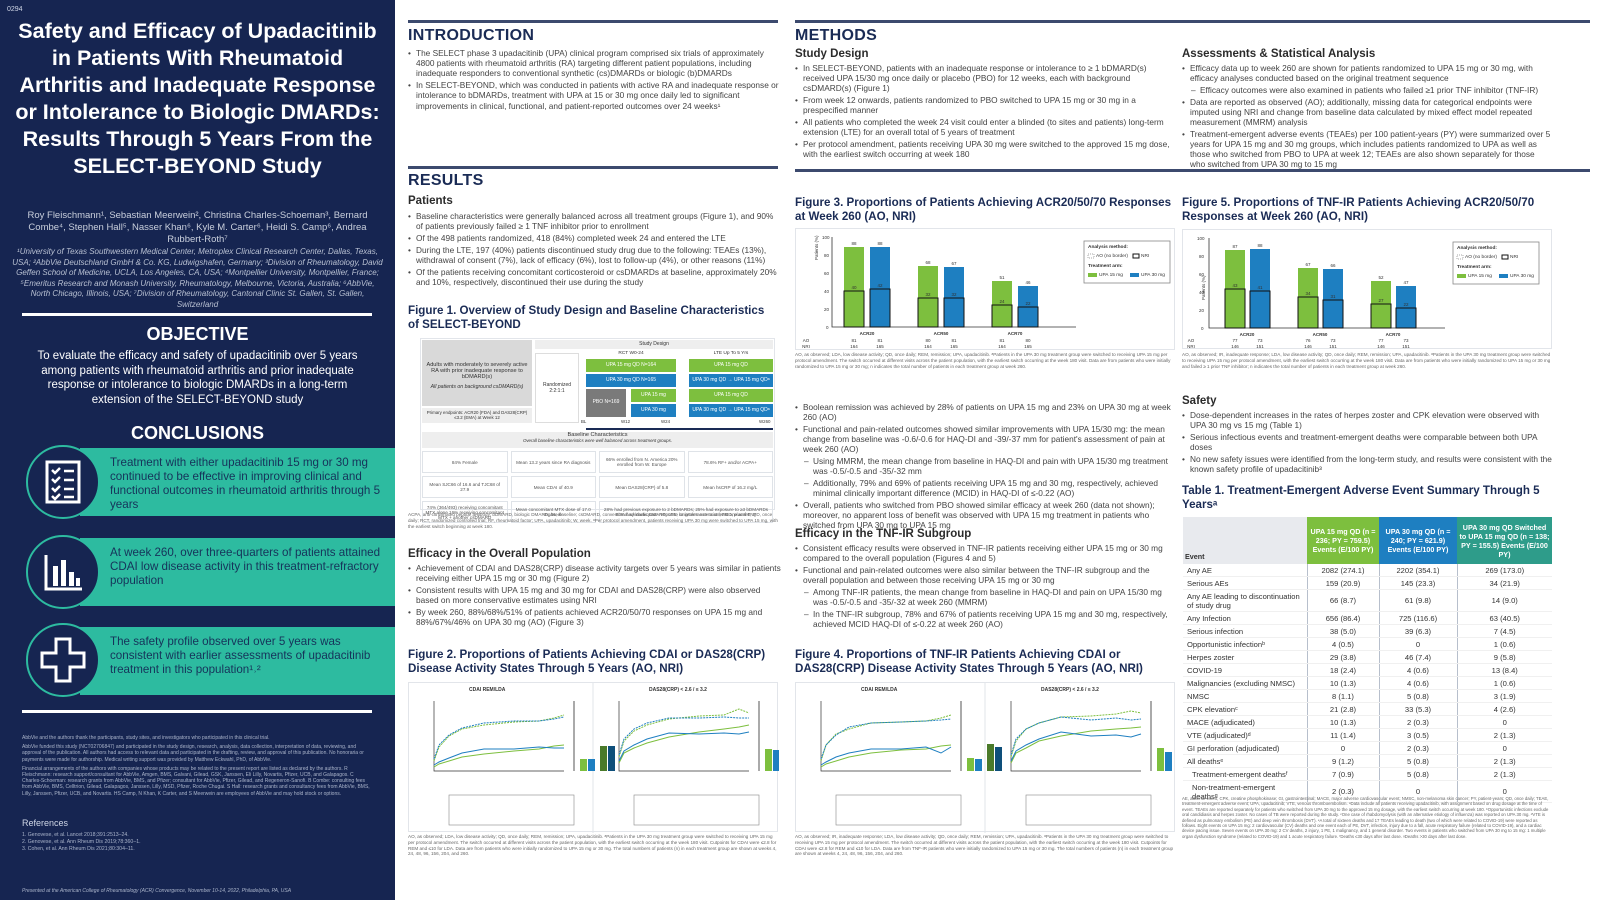  I want to click on svg-text: 76, so click(1308, 340).